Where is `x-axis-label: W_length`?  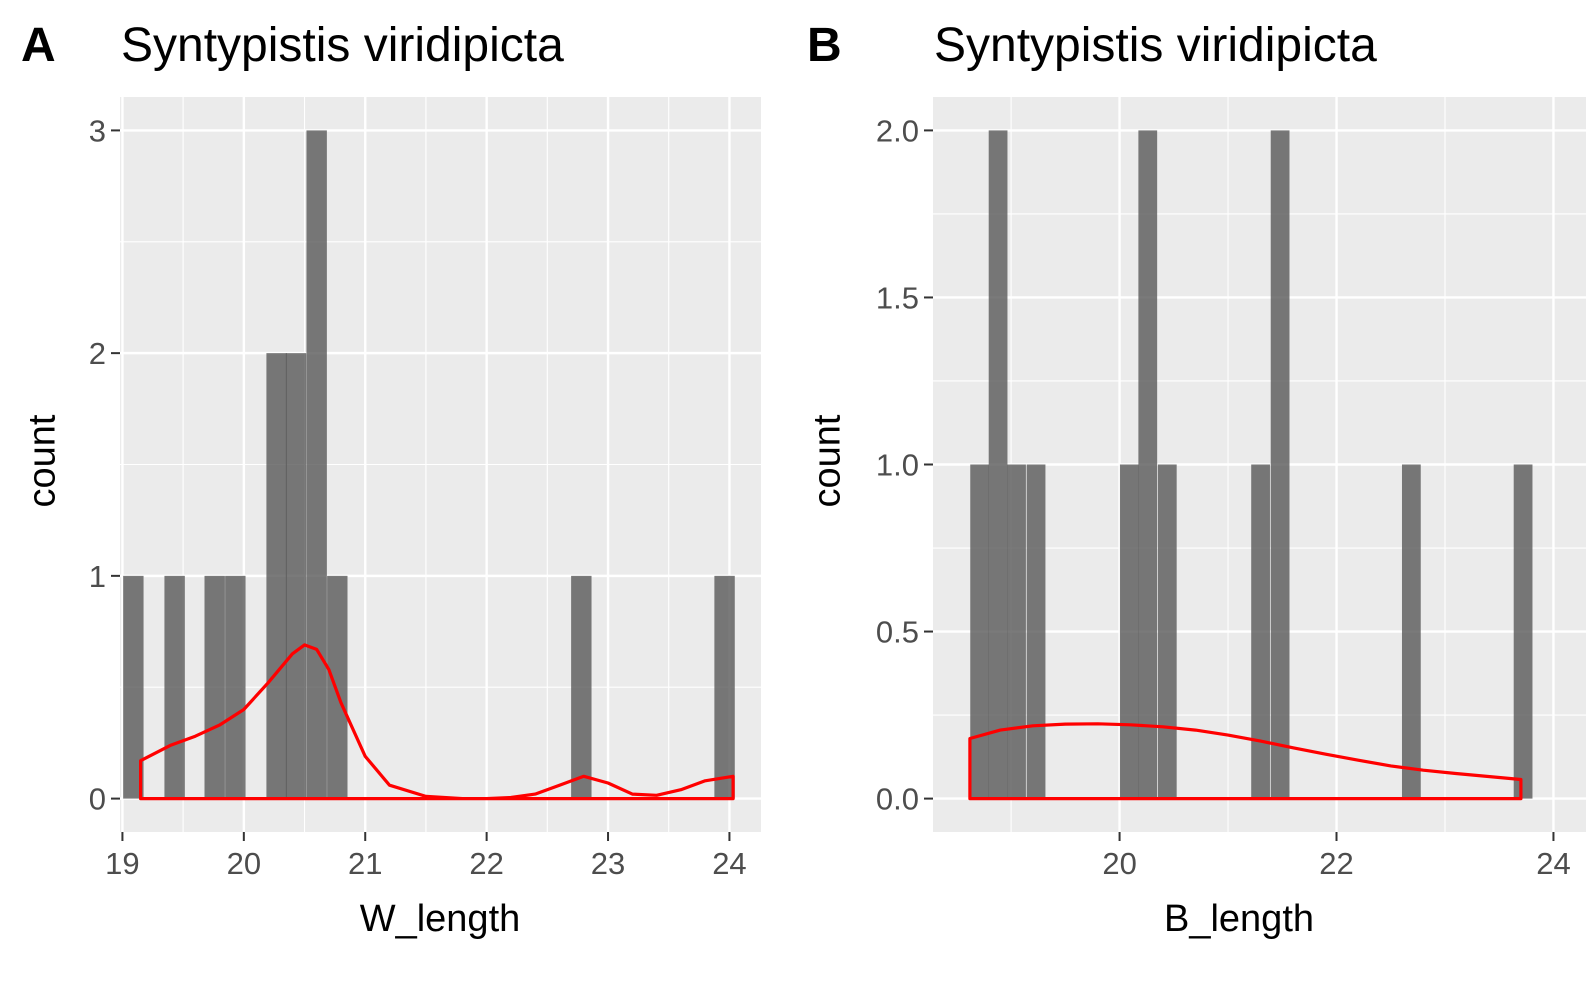
x-axis-label: W_length is located at coordinates (440, 919).